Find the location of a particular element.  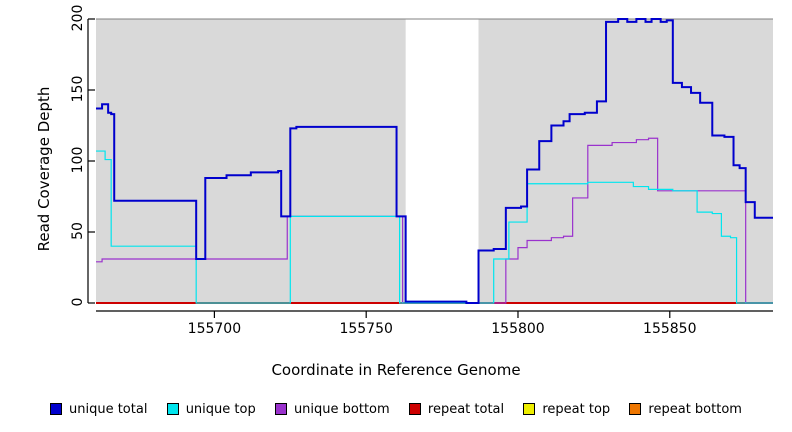

legend-item: unique top is located at coordinates (211, 409).